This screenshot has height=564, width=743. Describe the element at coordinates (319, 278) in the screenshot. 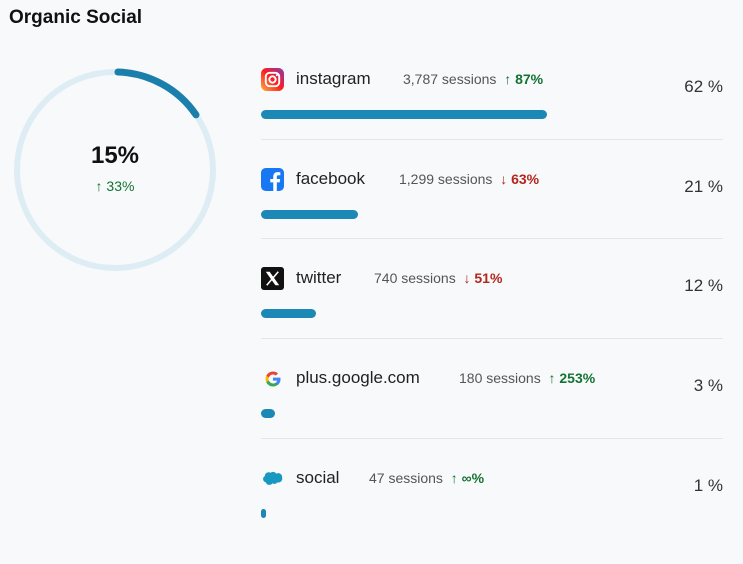

I see `source-name: twitter` at that location.